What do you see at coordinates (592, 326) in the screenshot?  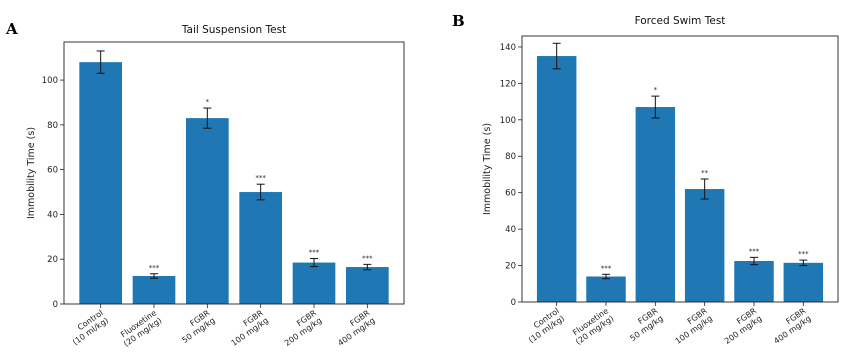 I see `chart-1-xtick-label-1: Fluoxetine(20 mg/kg)` at bounding box center [592, 326].